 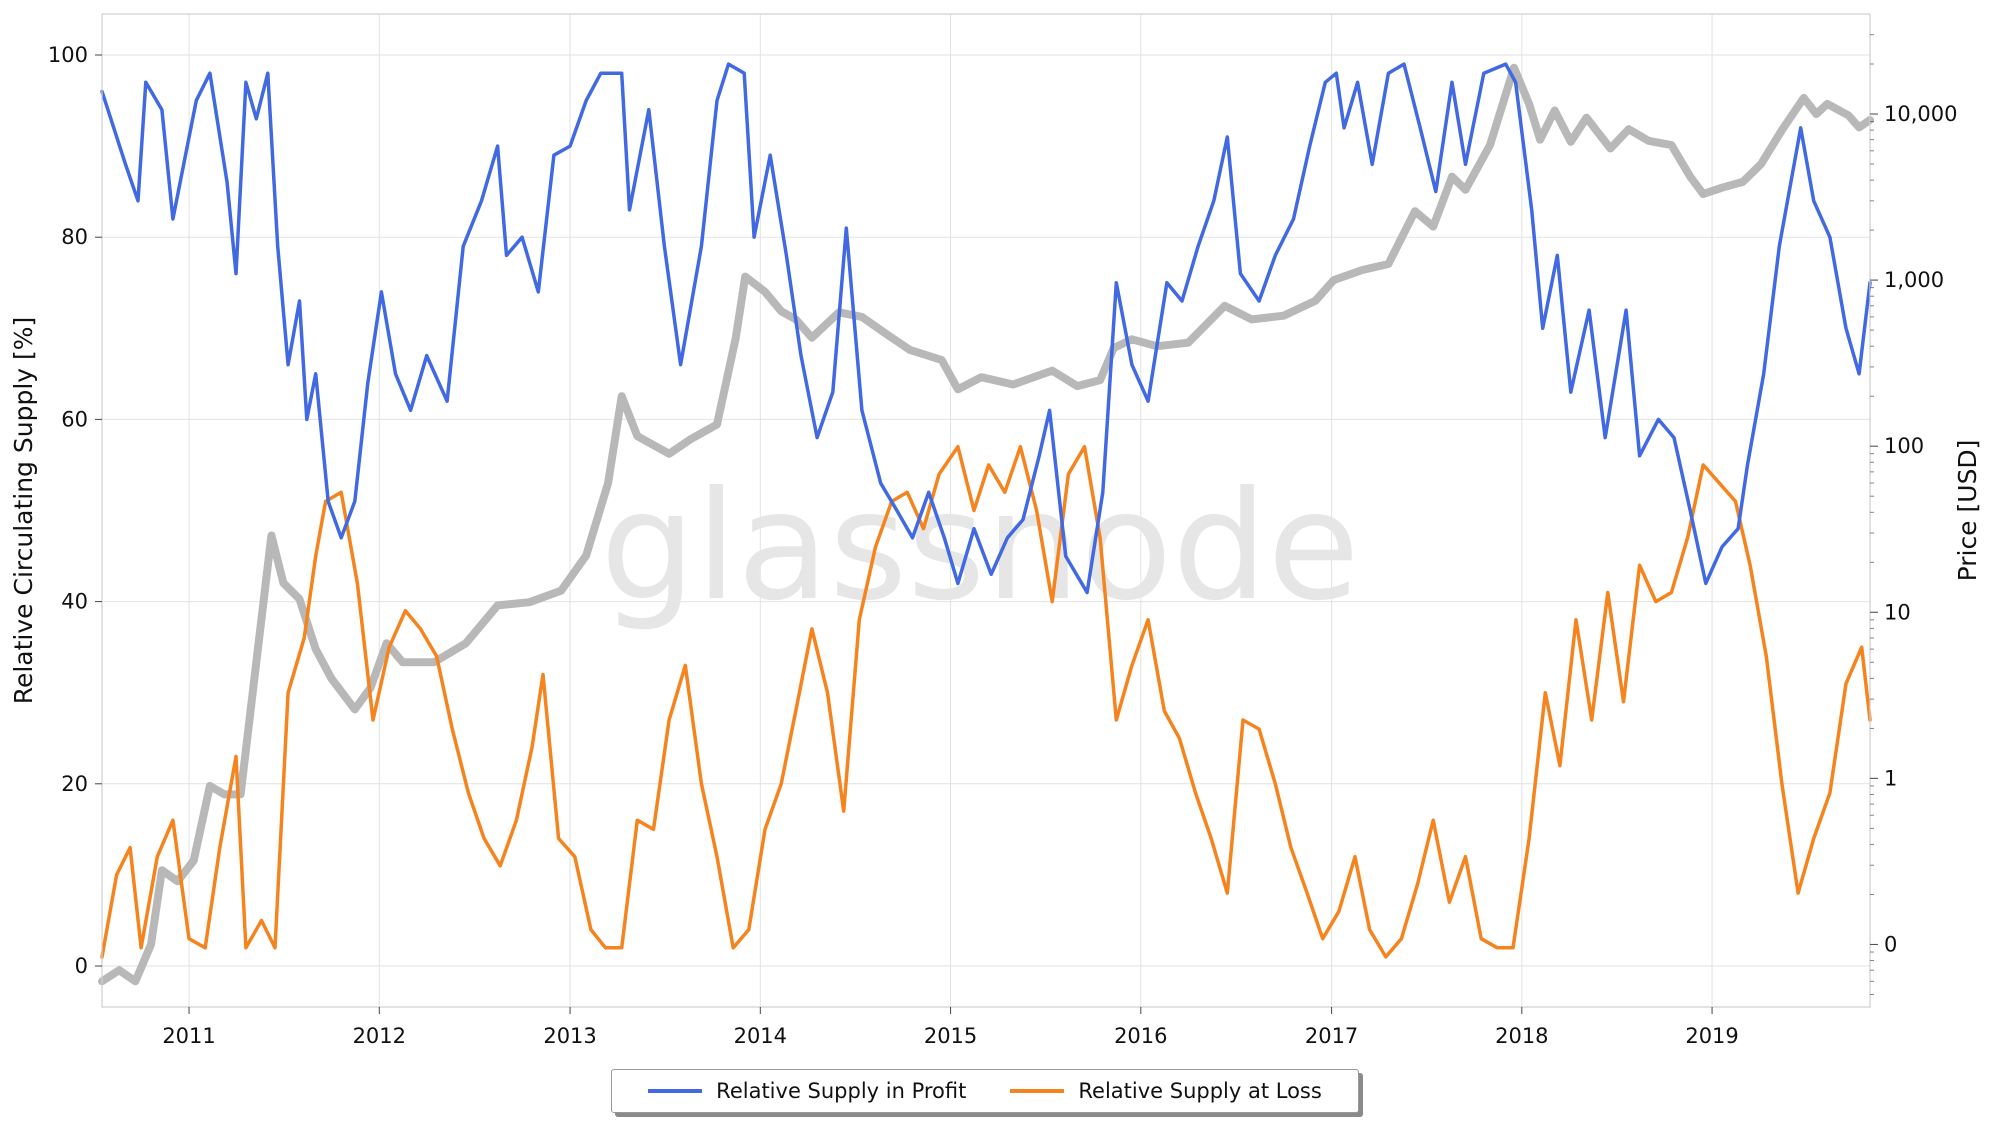 What do you see at coordinates (1913, 514) in the screenshot?
I see `right-axis-ticks: 0 1 10 100 1,000 10,000` at bounding box center [1913, 514].